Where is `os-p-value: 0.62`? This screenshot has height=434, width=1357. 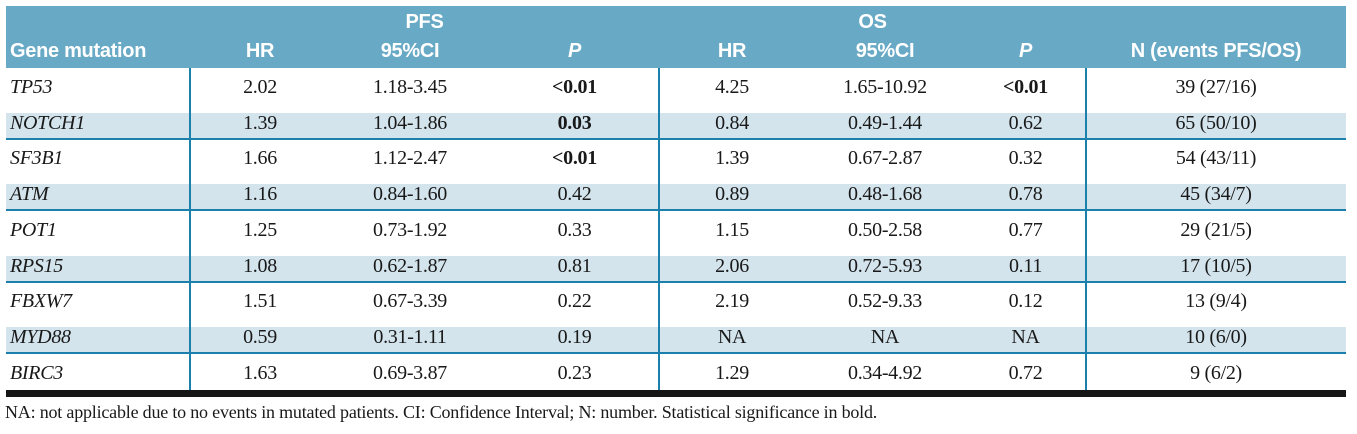
os-p-value: 0.62 is located at coordinates (1025, 122).